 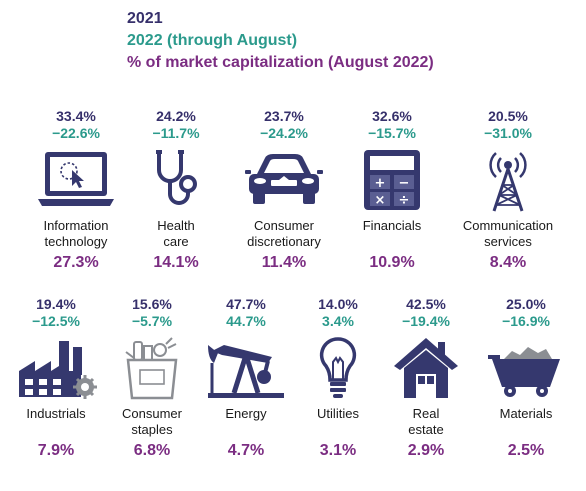 I want to click on sector-health-care: 24.2% −11.7% Health care 14.1%, so click(x=176, y=190).